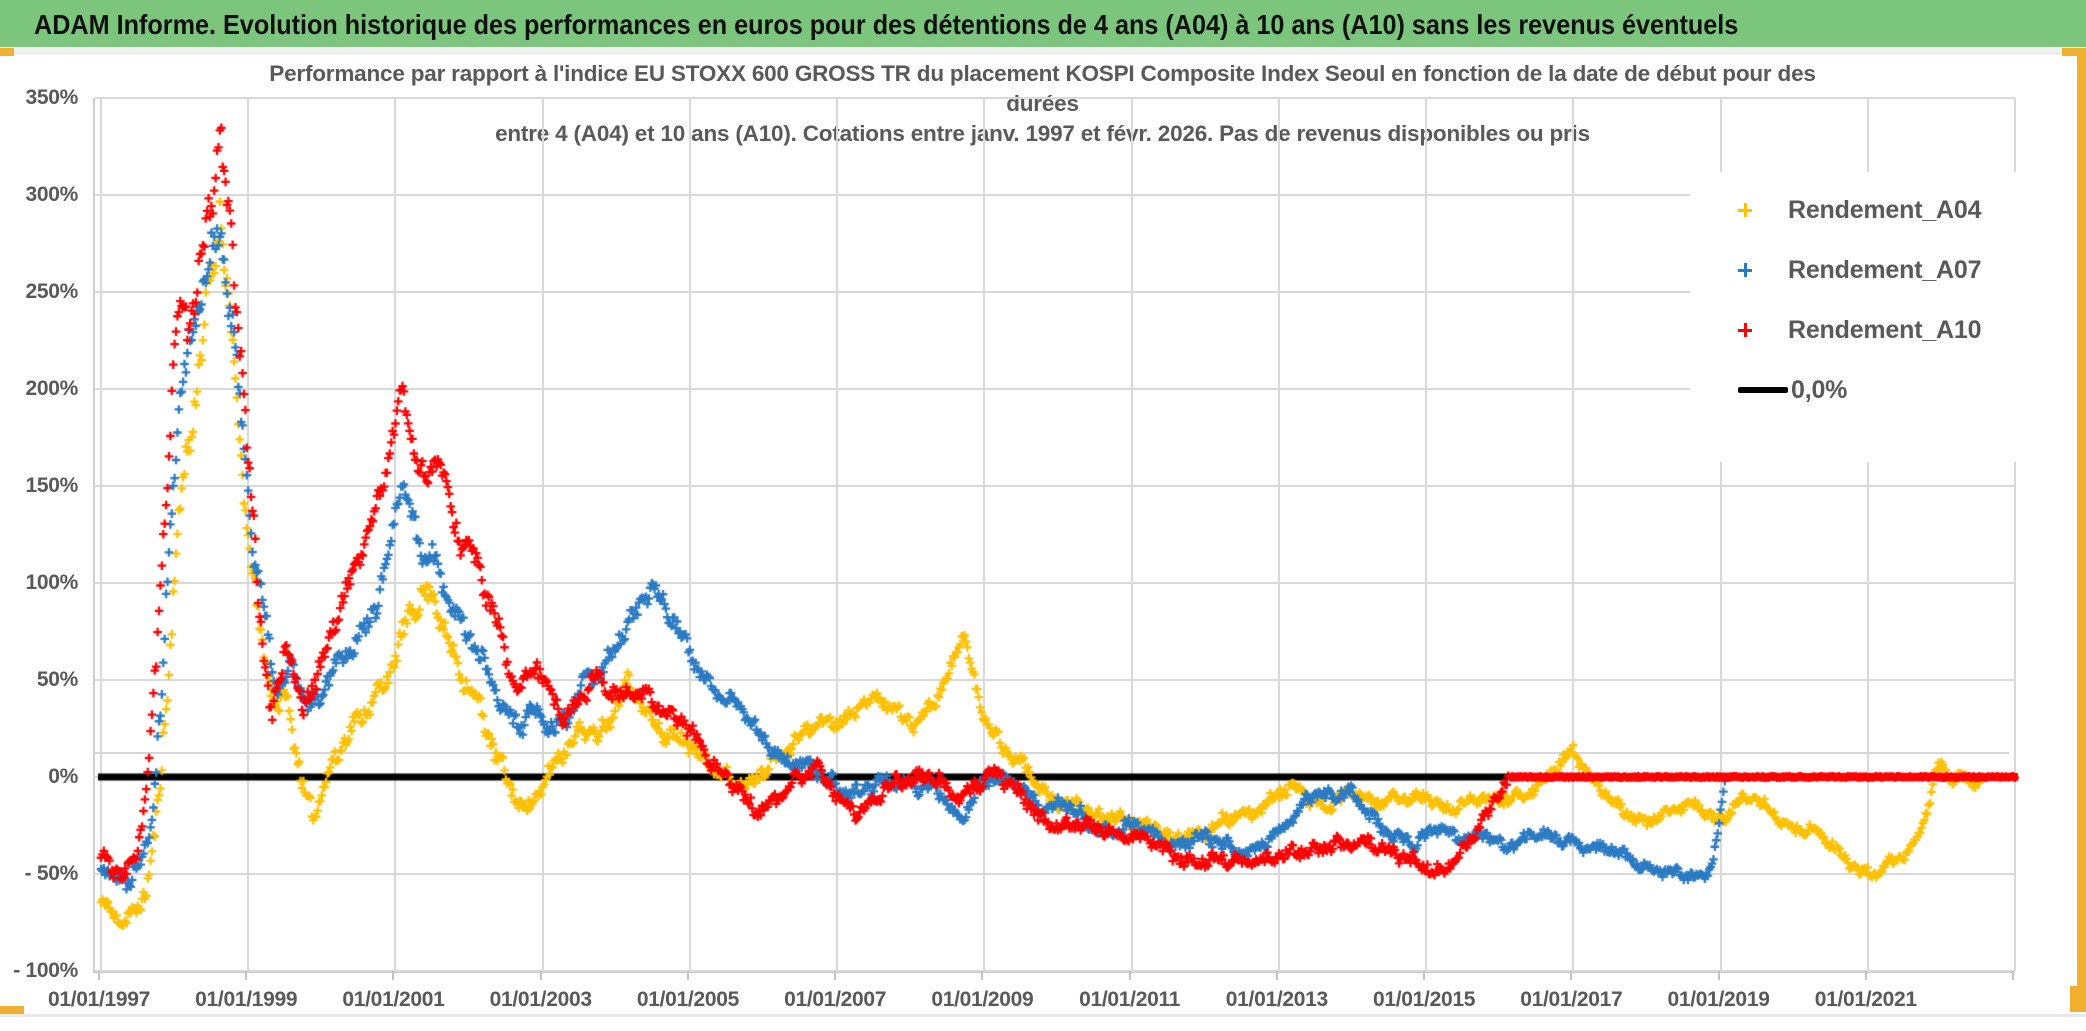  Describe the element at coordinates (1885, 269) in the screenshot. I see `legend-label: Rendement_A07` at that location.